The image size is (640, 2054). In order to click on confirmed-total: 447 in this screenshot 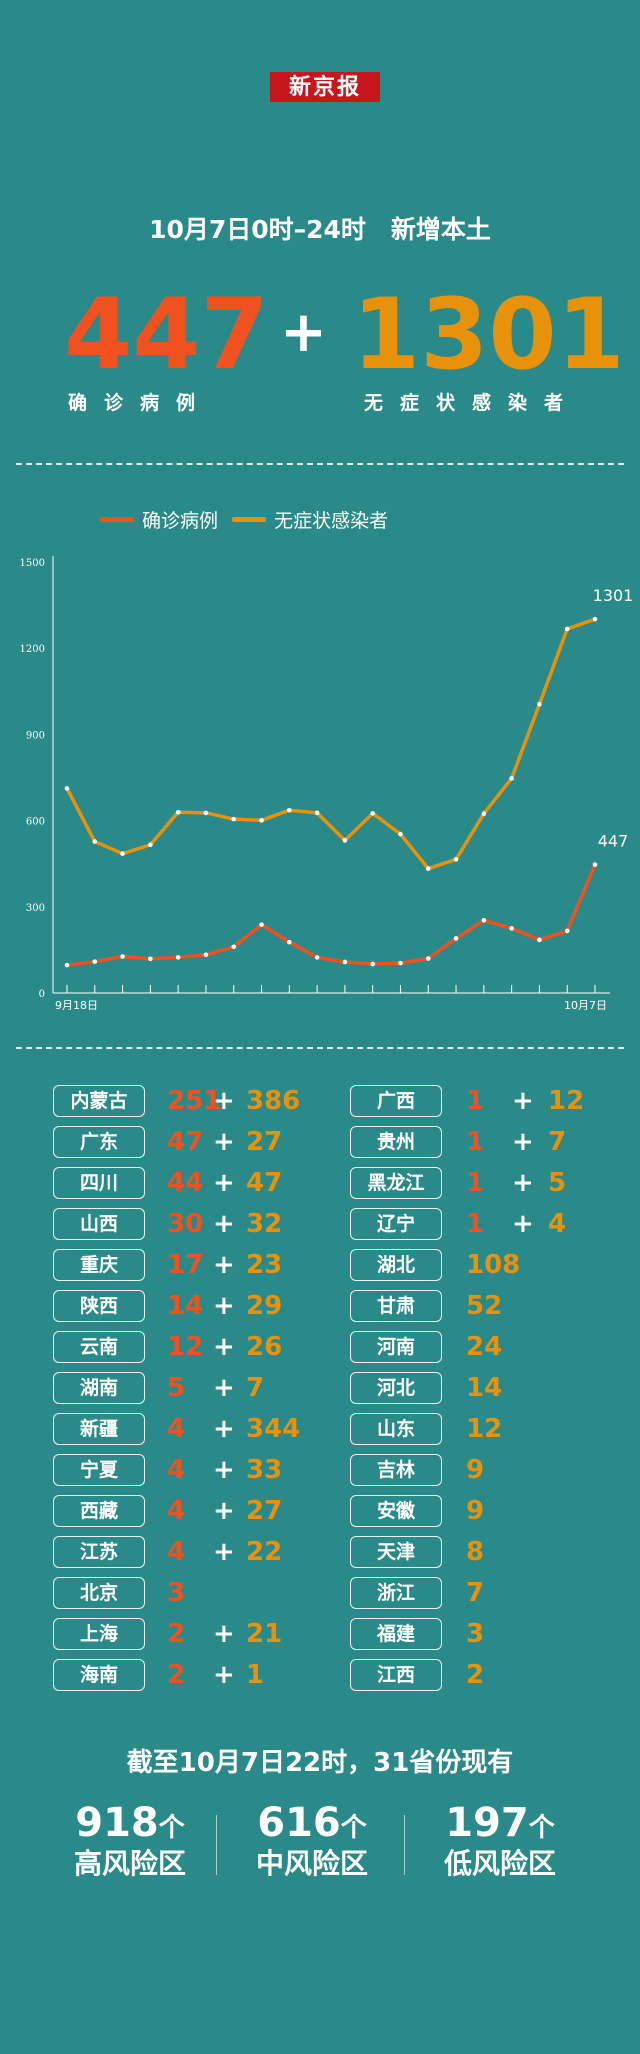, I will do `click(166, 335)`.